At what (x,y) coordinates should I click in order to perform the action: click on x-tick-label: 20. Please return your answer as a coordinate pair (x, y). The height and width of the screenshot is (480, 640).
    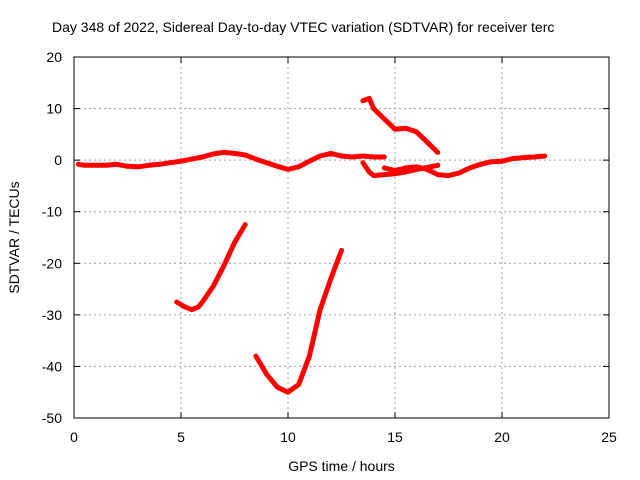
    Looking at the image, I should click on (502, 437).